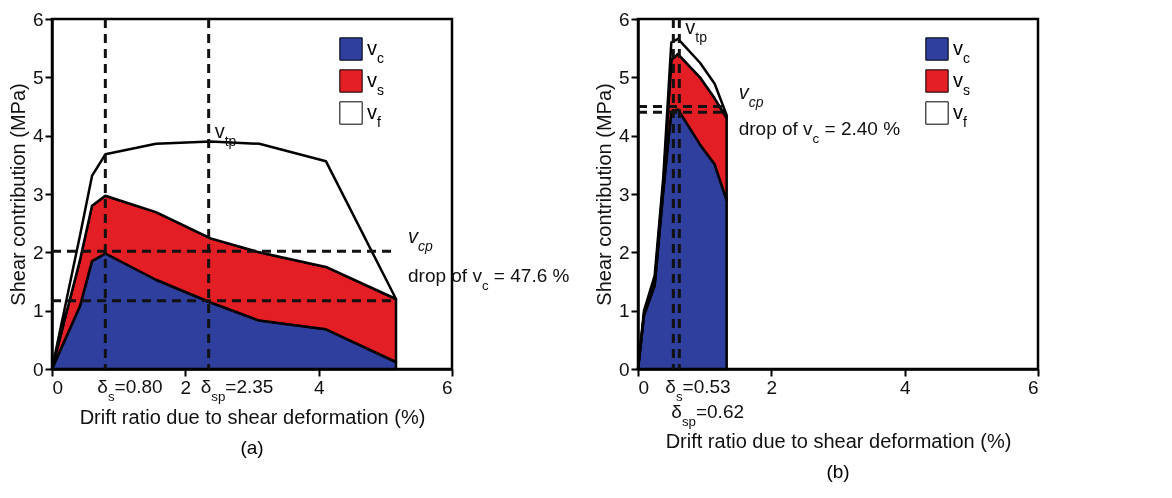 The height and width of the screenshot is (498, 1172). Describe the element at coordinates (708, 415) in the screenshot. I see `ref-line-label: δ$_{sp}$=0.62` at that location.